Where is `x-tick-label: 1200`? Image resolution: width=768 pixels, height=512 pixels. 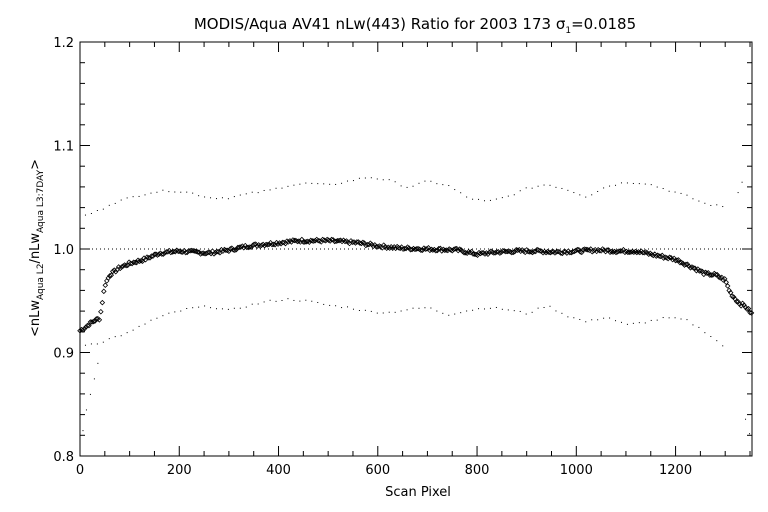
x-tick-label: 1200 is located at coordinates (675, 470).